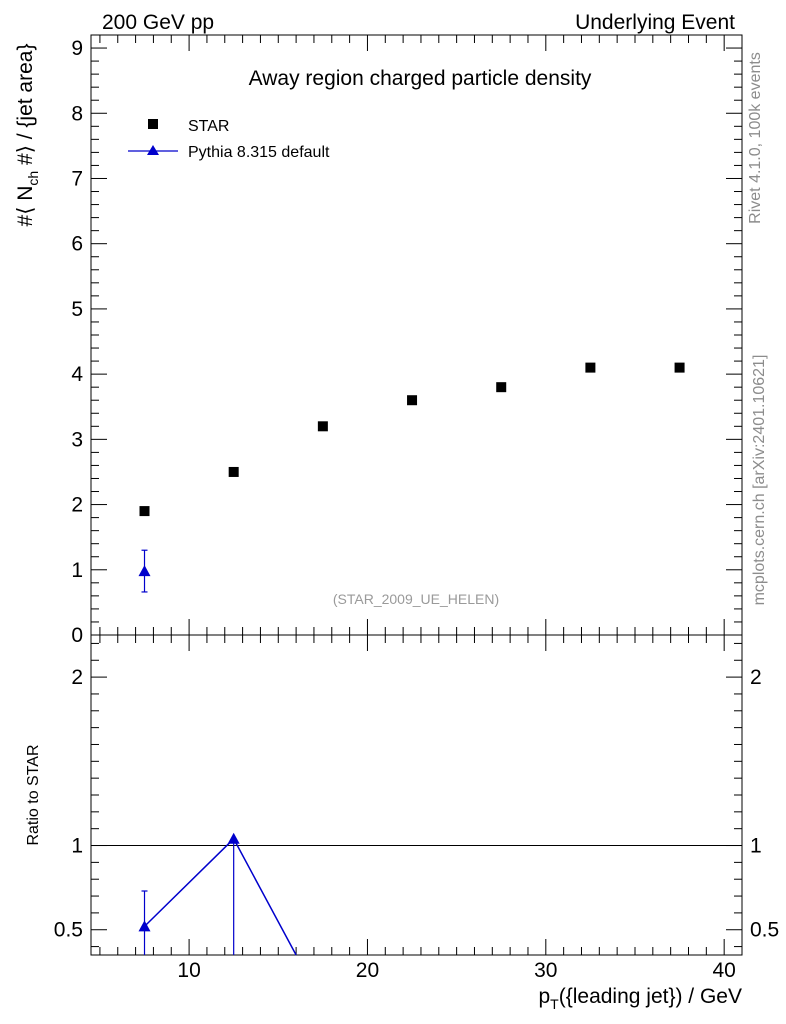 The width and height of the screenshot is (786, 1024). What do you see at coordinates (77, 374) in the screenshot?
I see `main-y-tick-label: 4` at bounding box center [77, 374].